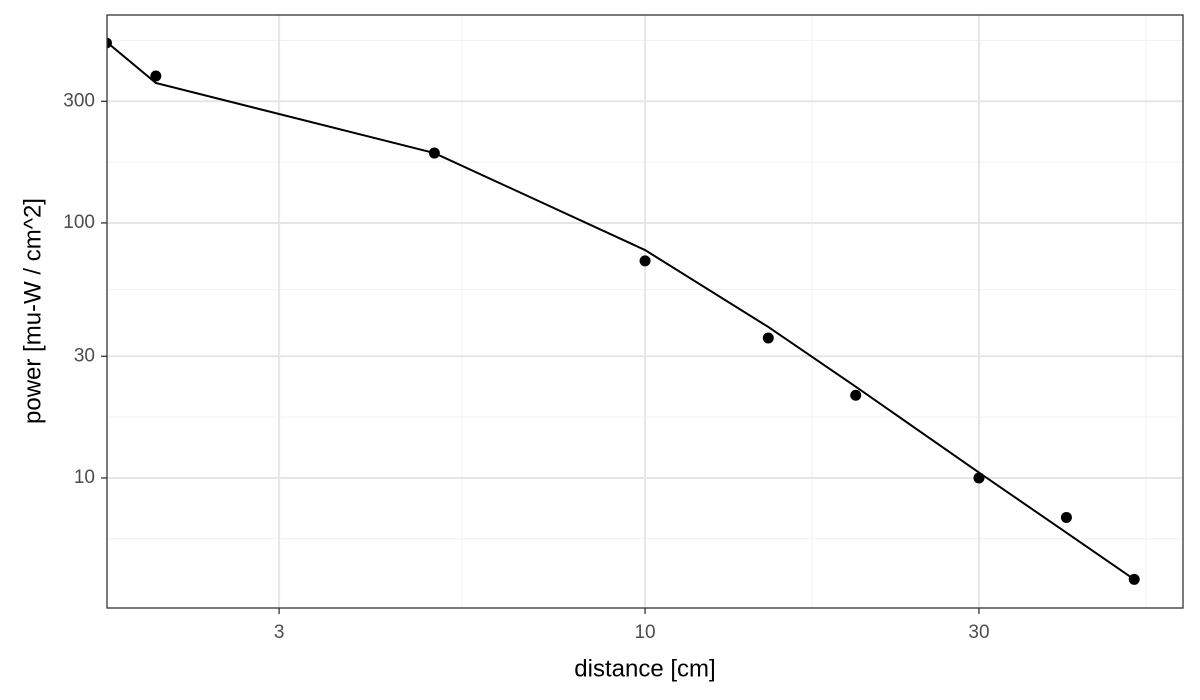 The width and height of the screenshot is (1200, 700). I want to click on y-tick-label: 100, so click(79, 222).